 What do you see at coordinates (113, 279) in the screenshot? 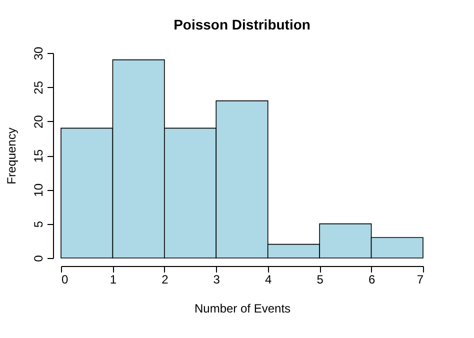
I see `x-tick-label: 1` at bounding box center [113, 279].